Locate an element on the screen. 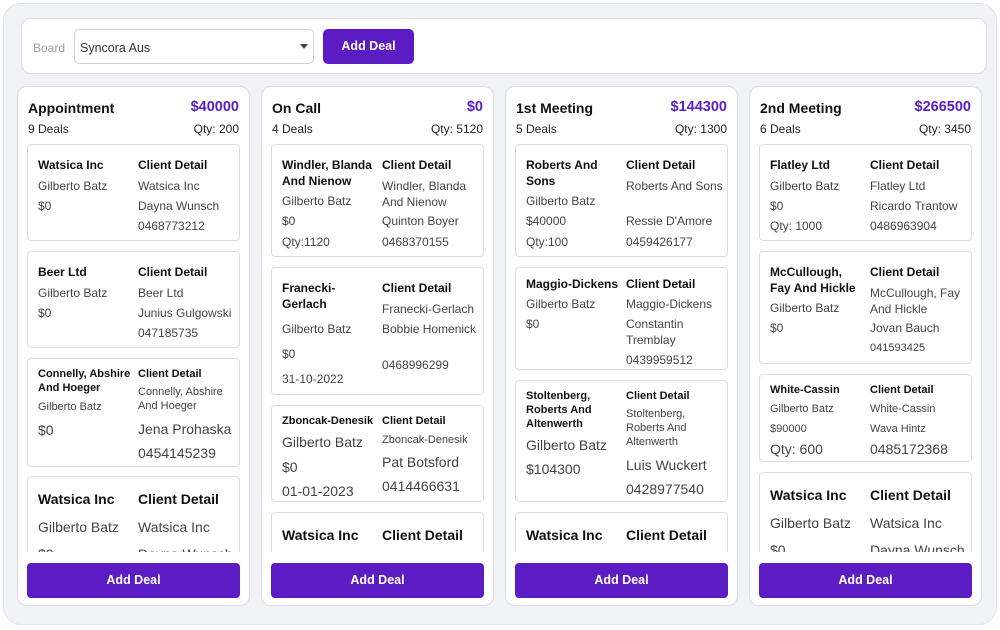 The width and height of the screenshot is (1000, 630). deal-company: Franecki-Gerlach is located at coordinates (309, 296).